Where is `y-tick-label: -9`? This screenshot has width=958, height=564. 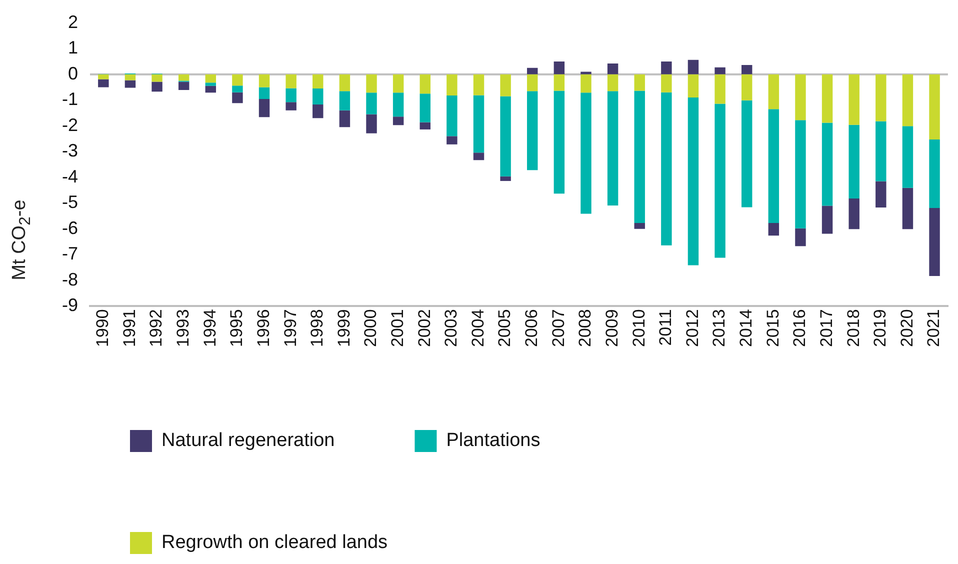
y-tick-label: -9 is located at coordinates (70, 305).